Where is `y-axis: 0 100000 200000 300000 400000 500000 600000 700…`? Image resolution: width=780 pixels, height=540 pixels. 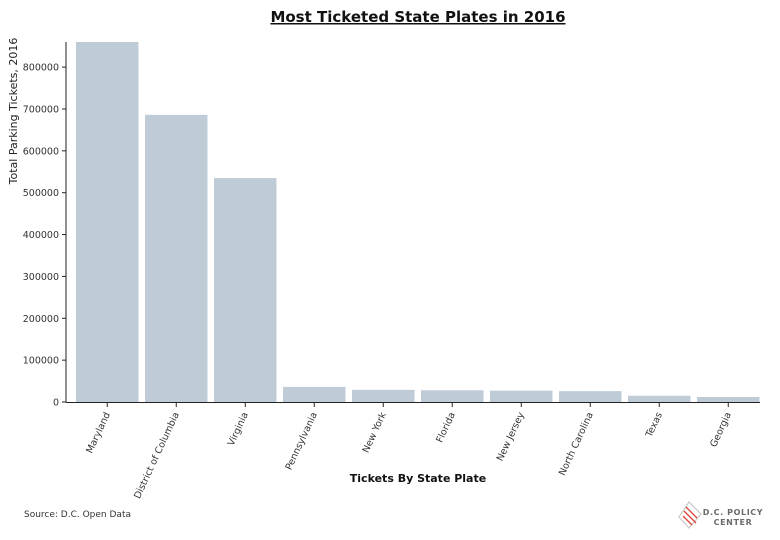
y-axis: 0 100000 200000 300000 400000 500000 600000 700… is located at coordinates (45, 225).